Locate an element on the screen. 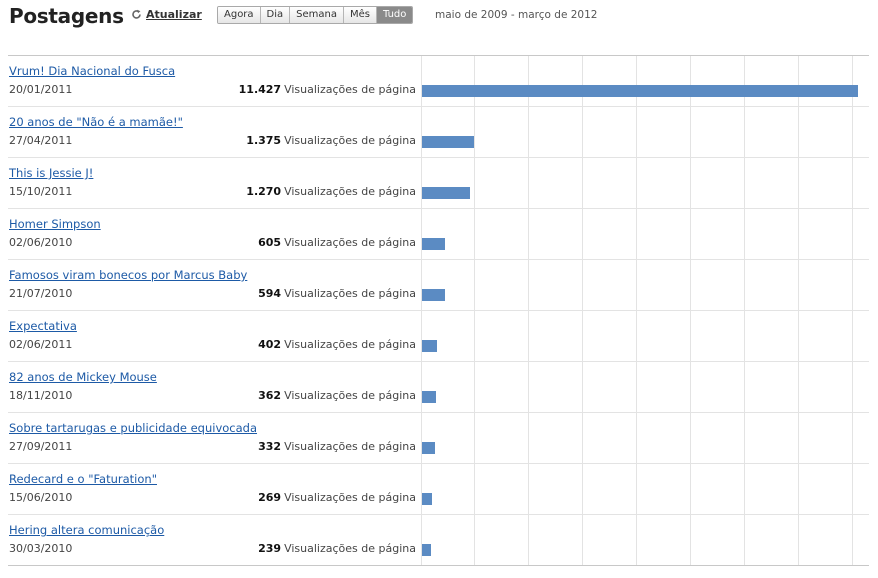  post-link: Expectativa is located at coordinates (43, 326).